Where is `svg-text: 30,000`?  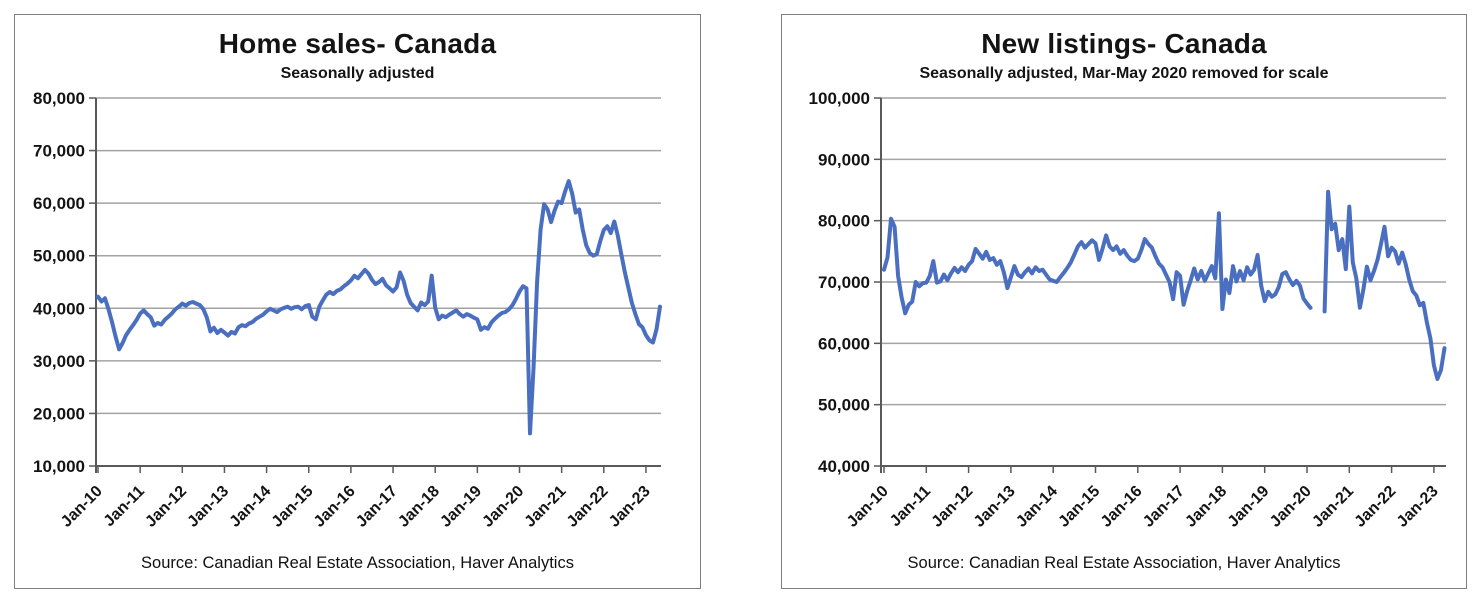 svg-text: 30,000 is located at coordinates (59, 361).